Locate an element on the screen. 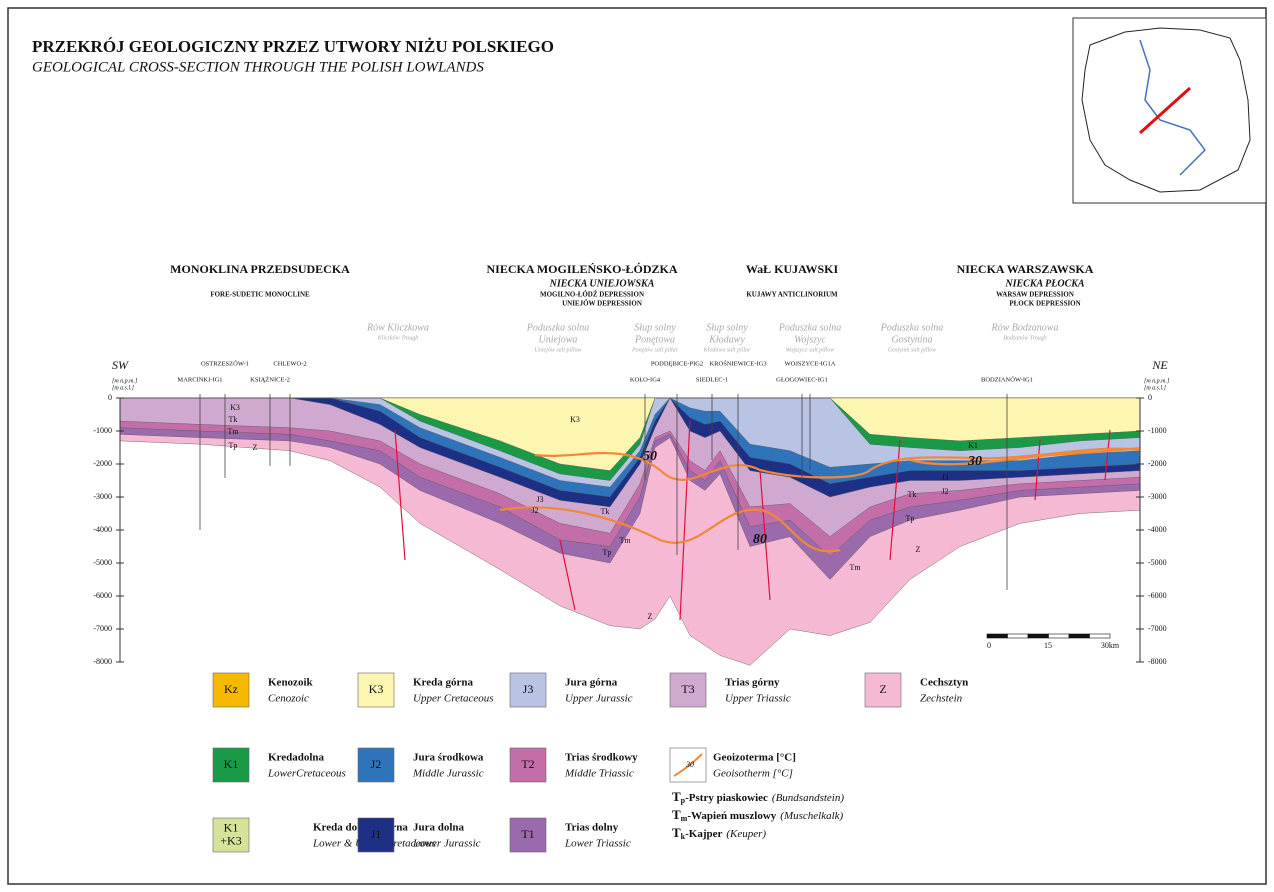 This screenshot has height=892, width=1274. region-english: PŁOCK DEPRESSION is located at coordinates (1044, 304).